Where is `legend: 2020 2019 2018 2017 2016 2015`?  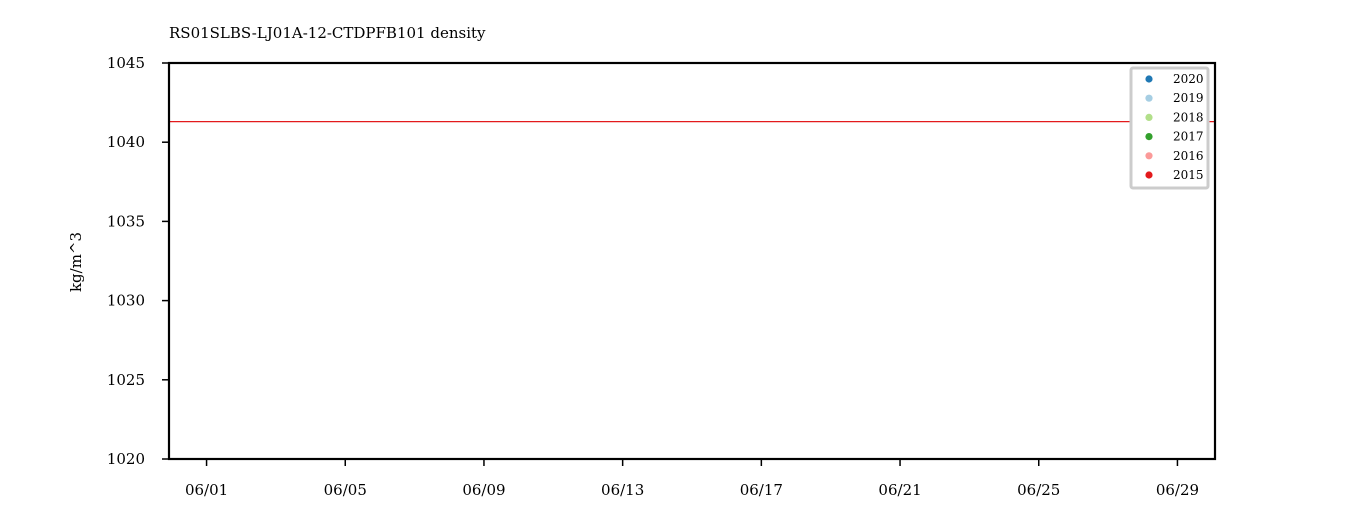 legend: 2020 2019 2018 2017 2016 2015 is located at coordinates (1169, 128).